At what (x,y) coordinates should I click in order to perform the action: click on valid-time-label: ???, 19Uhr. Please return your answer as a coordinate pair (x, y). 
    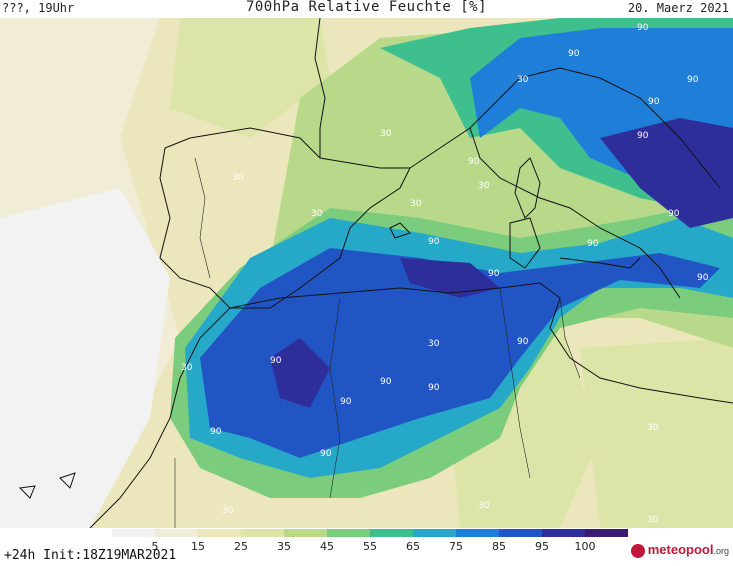
    Looking at the image, I should click on (38, 8).